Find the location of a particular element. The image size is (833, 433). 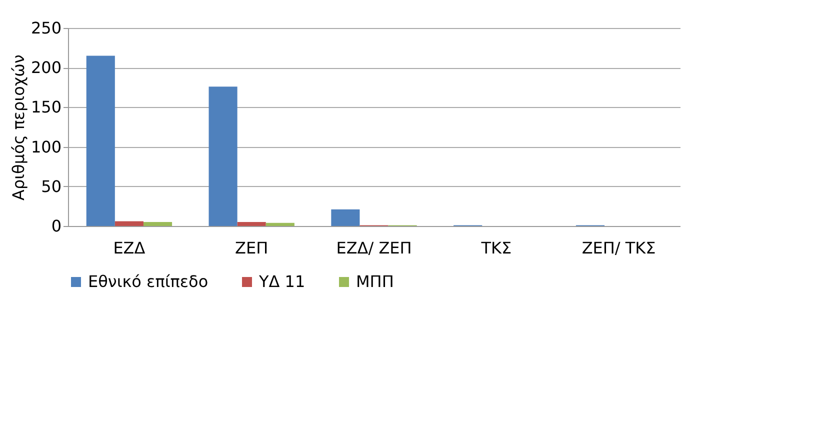

x-tick-label: ΤΚΣ is located at coordinates (496, 248).